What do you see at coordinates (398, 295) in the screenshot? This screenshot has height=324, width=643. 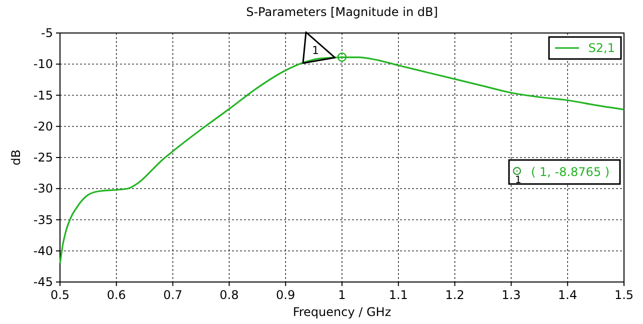 I see `x-tick-label: 1.1` at bounding box center [398, 295].